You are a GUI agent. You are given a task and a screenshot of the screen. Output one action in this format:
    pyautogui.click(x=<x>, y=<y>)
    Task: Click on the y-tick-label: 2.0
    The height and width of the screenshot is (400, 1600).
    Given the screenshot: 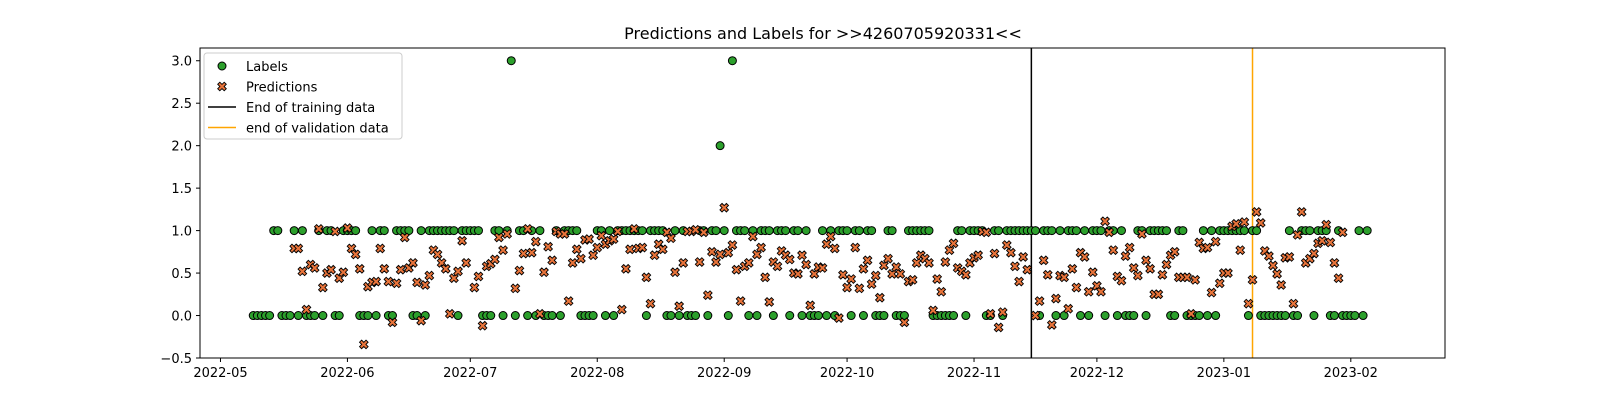 What is the action you would take?
    pyautogui.click(x=181, y=147)
    